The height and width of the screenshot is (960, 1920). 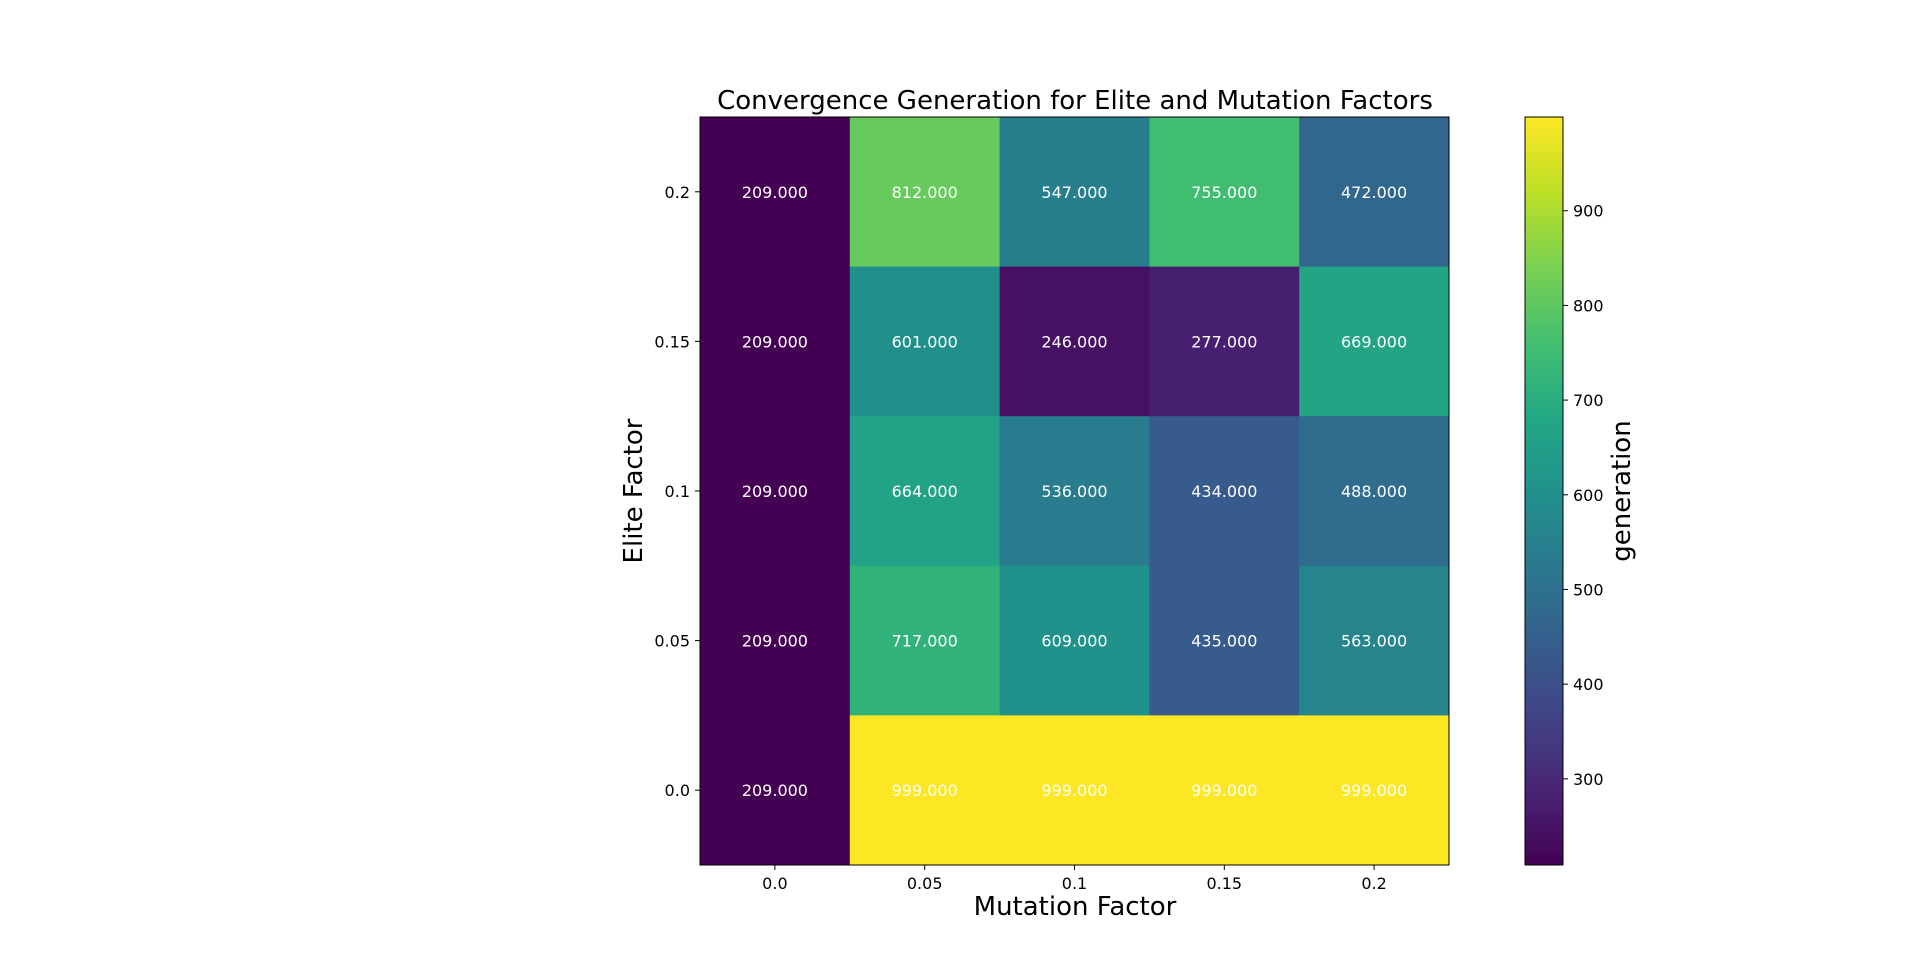 I want to click on cell-value-label: 812.000, so click(x=925, y=192).